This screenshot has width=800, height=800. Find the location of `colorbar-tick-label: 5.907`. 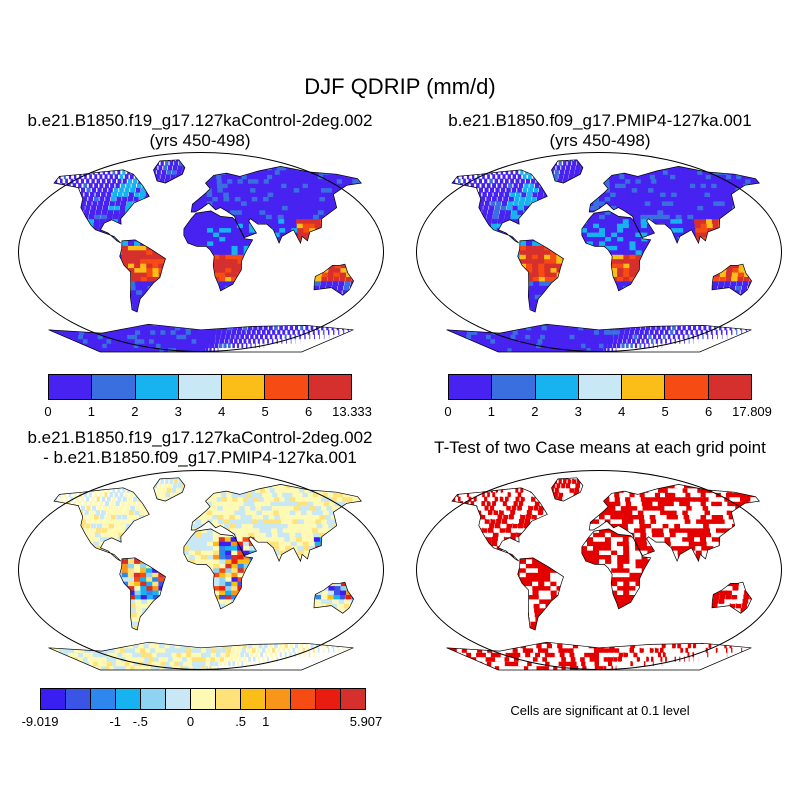

colorbar-tick-label: 5.907 is located at coordinates (366, 721).